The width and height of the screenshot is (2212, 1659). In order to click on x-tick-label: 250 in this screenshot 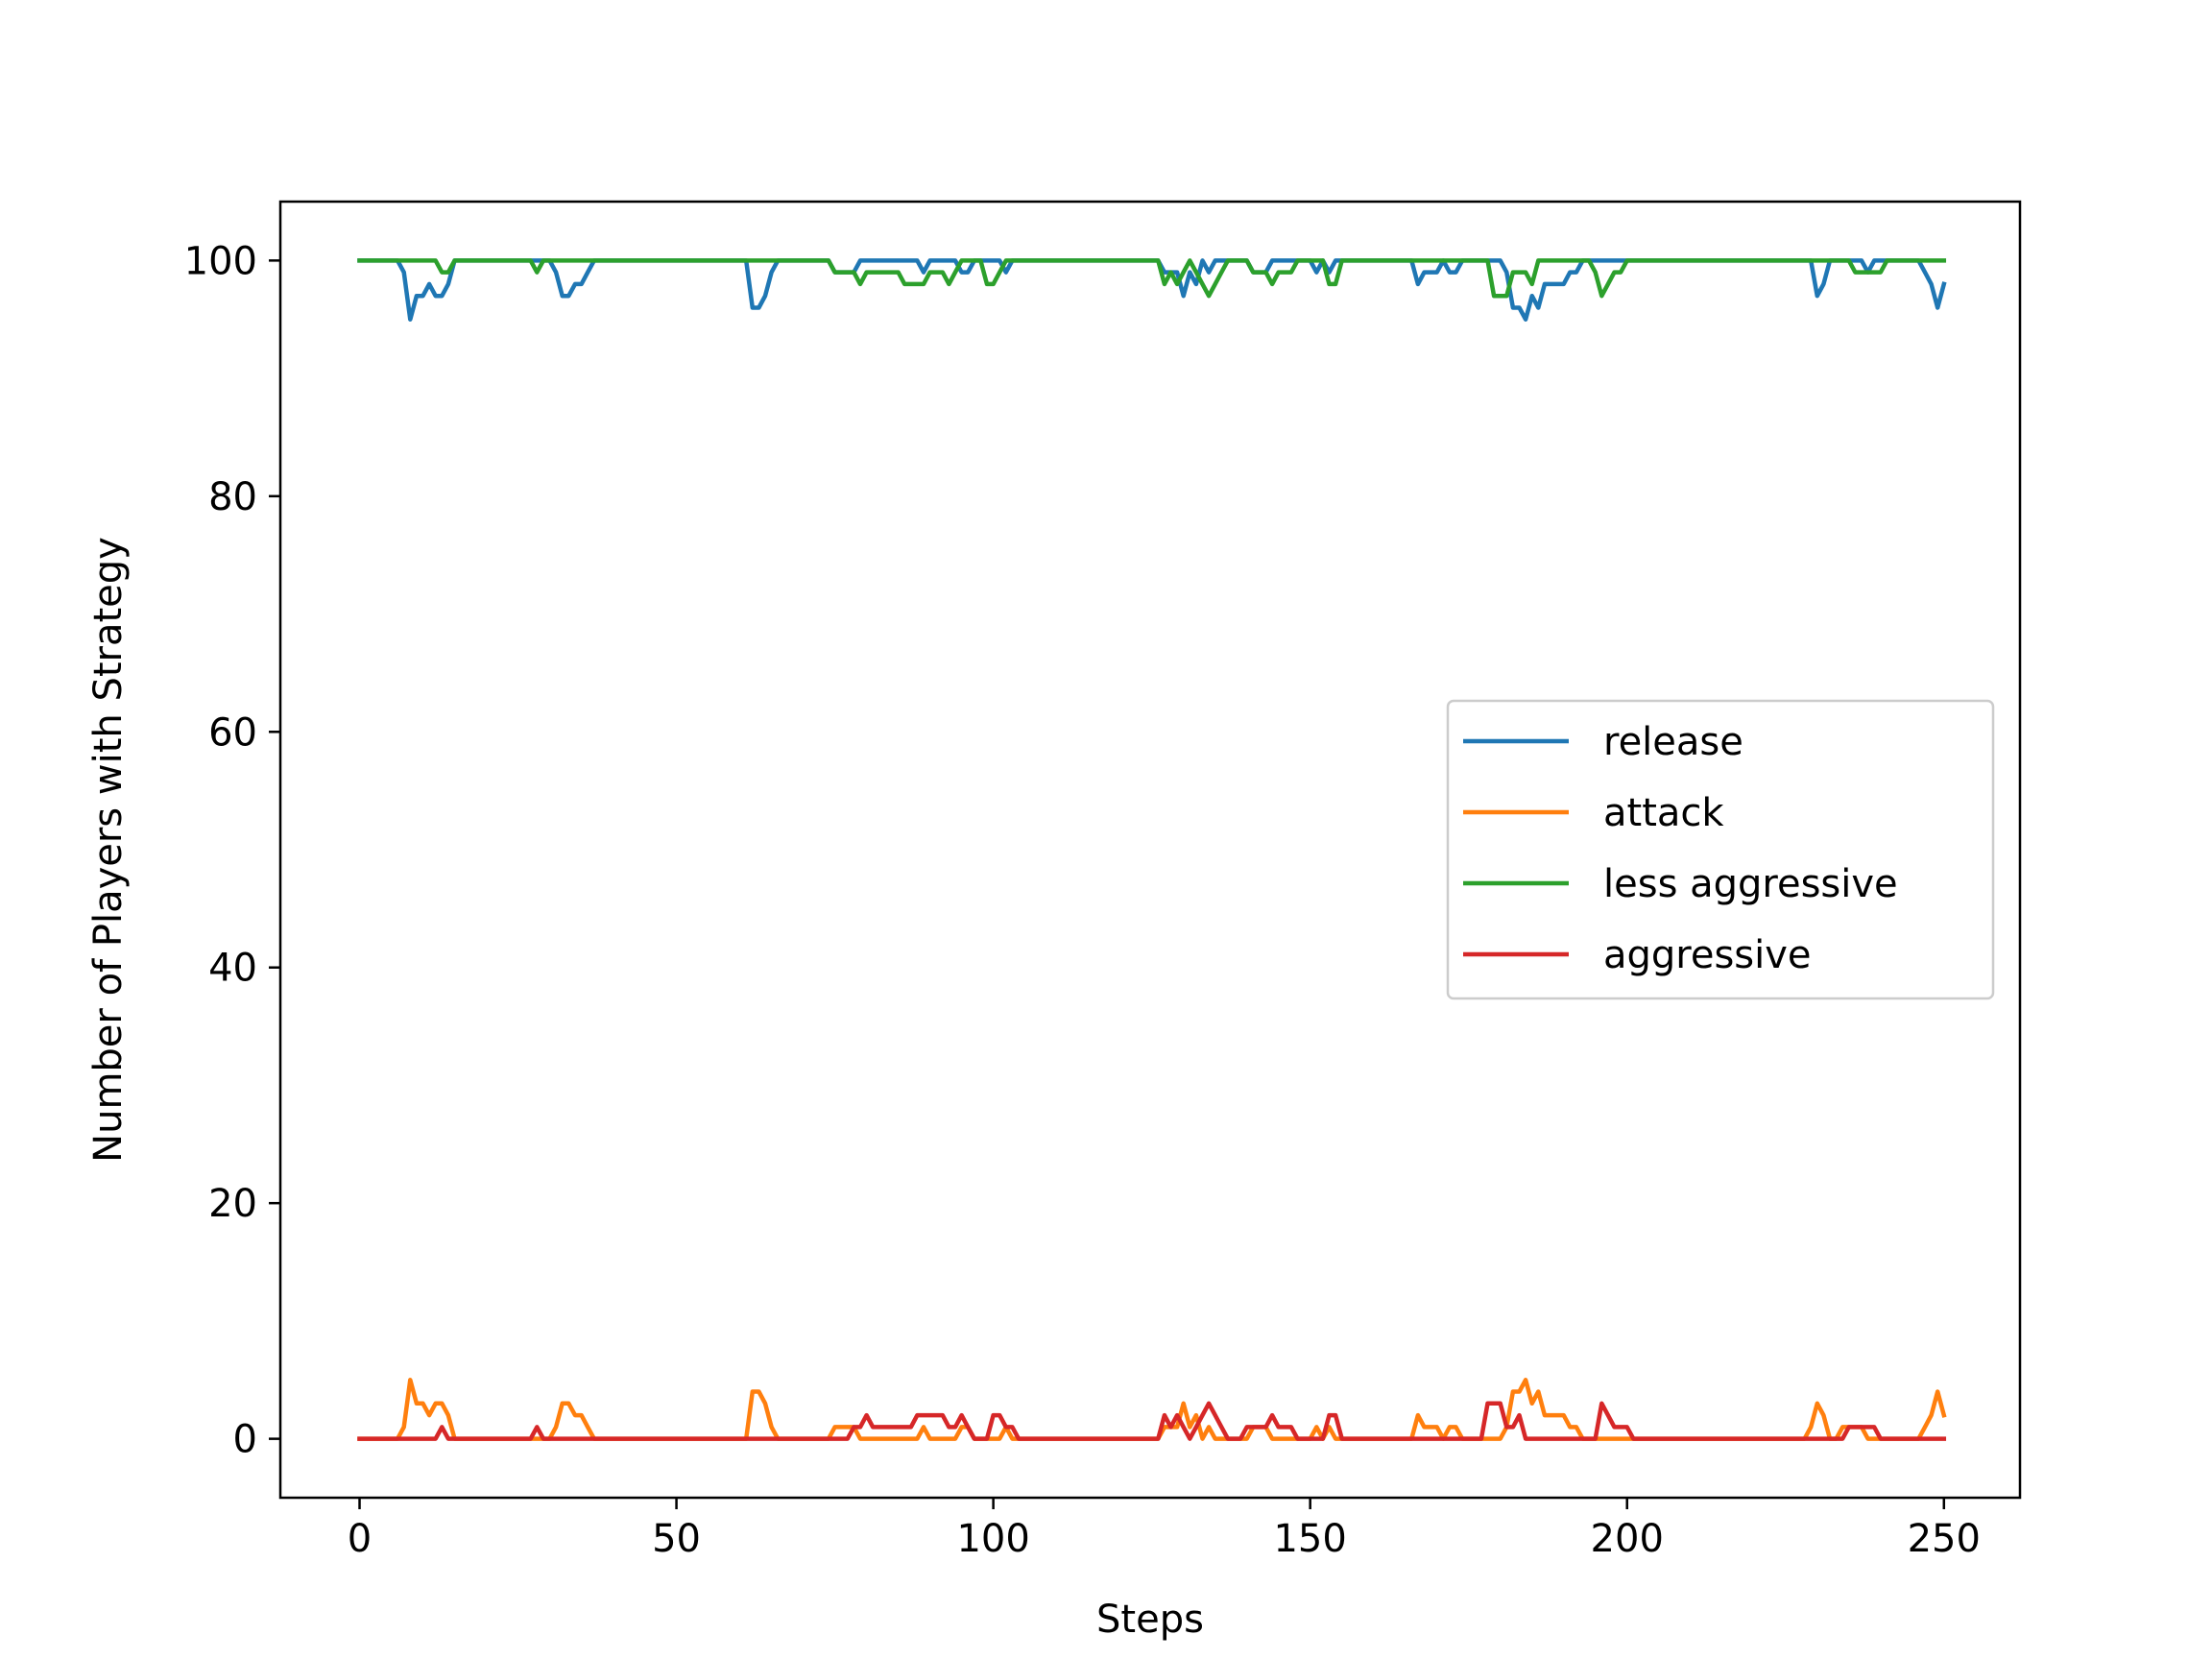, I will do `click(1945, 1539)`.